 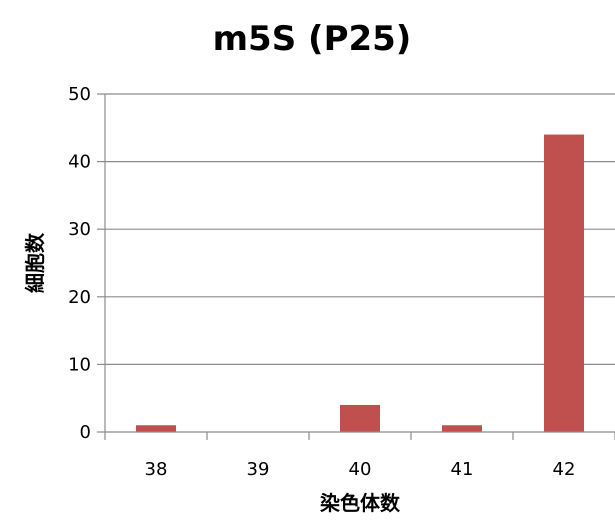 I want to click on x-tick-label: 40, so click(x=360, y=469).